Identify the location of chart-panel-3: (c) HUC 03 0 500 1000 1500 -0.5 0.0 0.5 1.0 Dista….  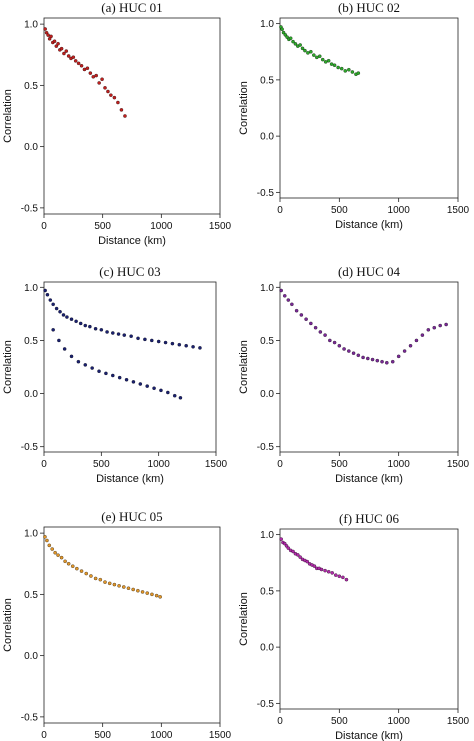
(115, 374).